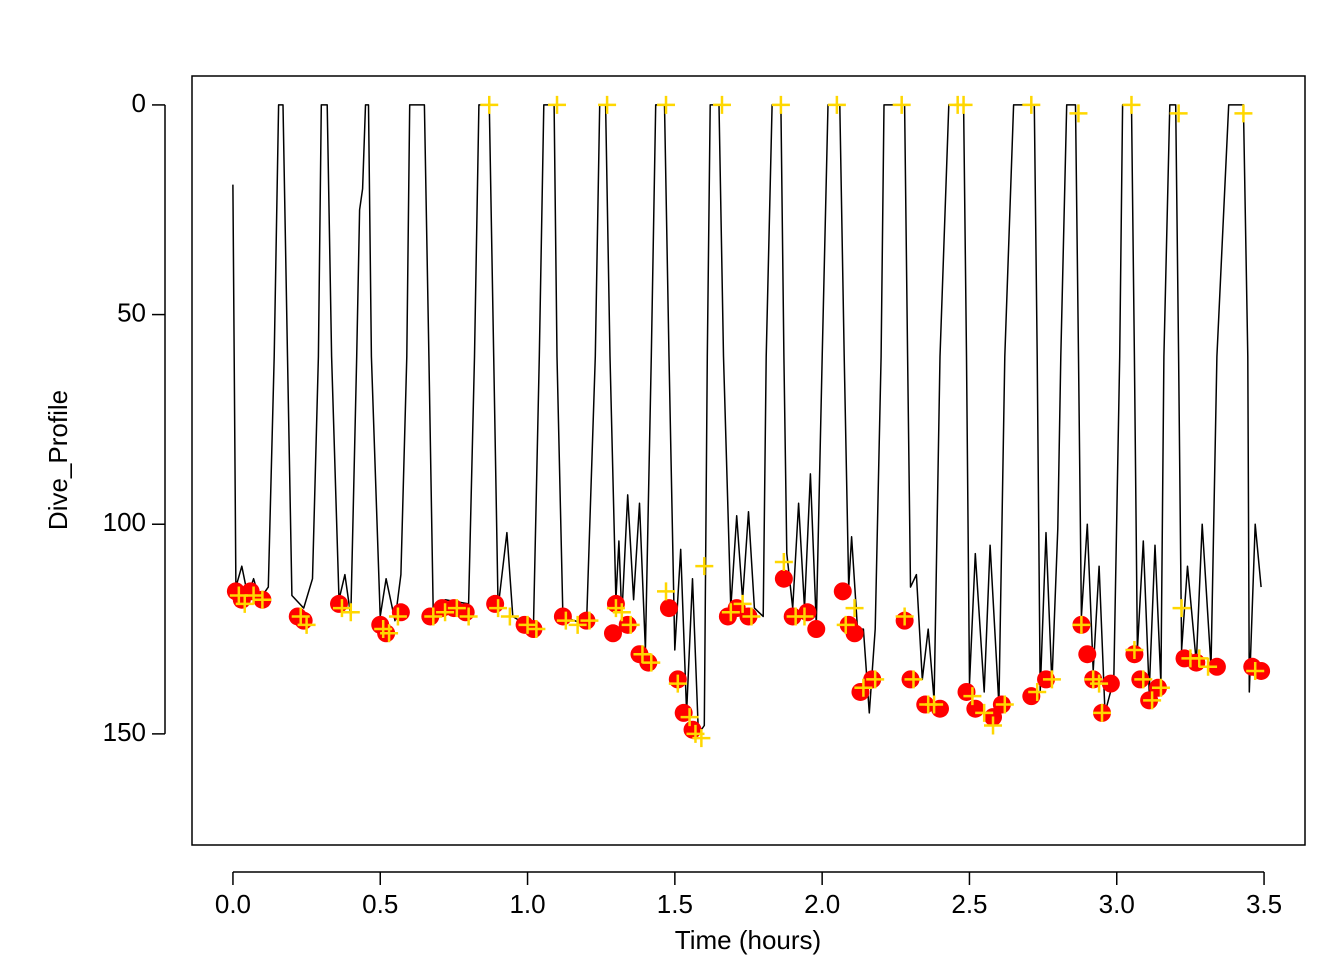 The width and height of the screenshot is (1344, 965). What do you see at coordinates (139, 103) in the screenshot?
I see `y-tick-label: 0` at bounding box center [139, 103].